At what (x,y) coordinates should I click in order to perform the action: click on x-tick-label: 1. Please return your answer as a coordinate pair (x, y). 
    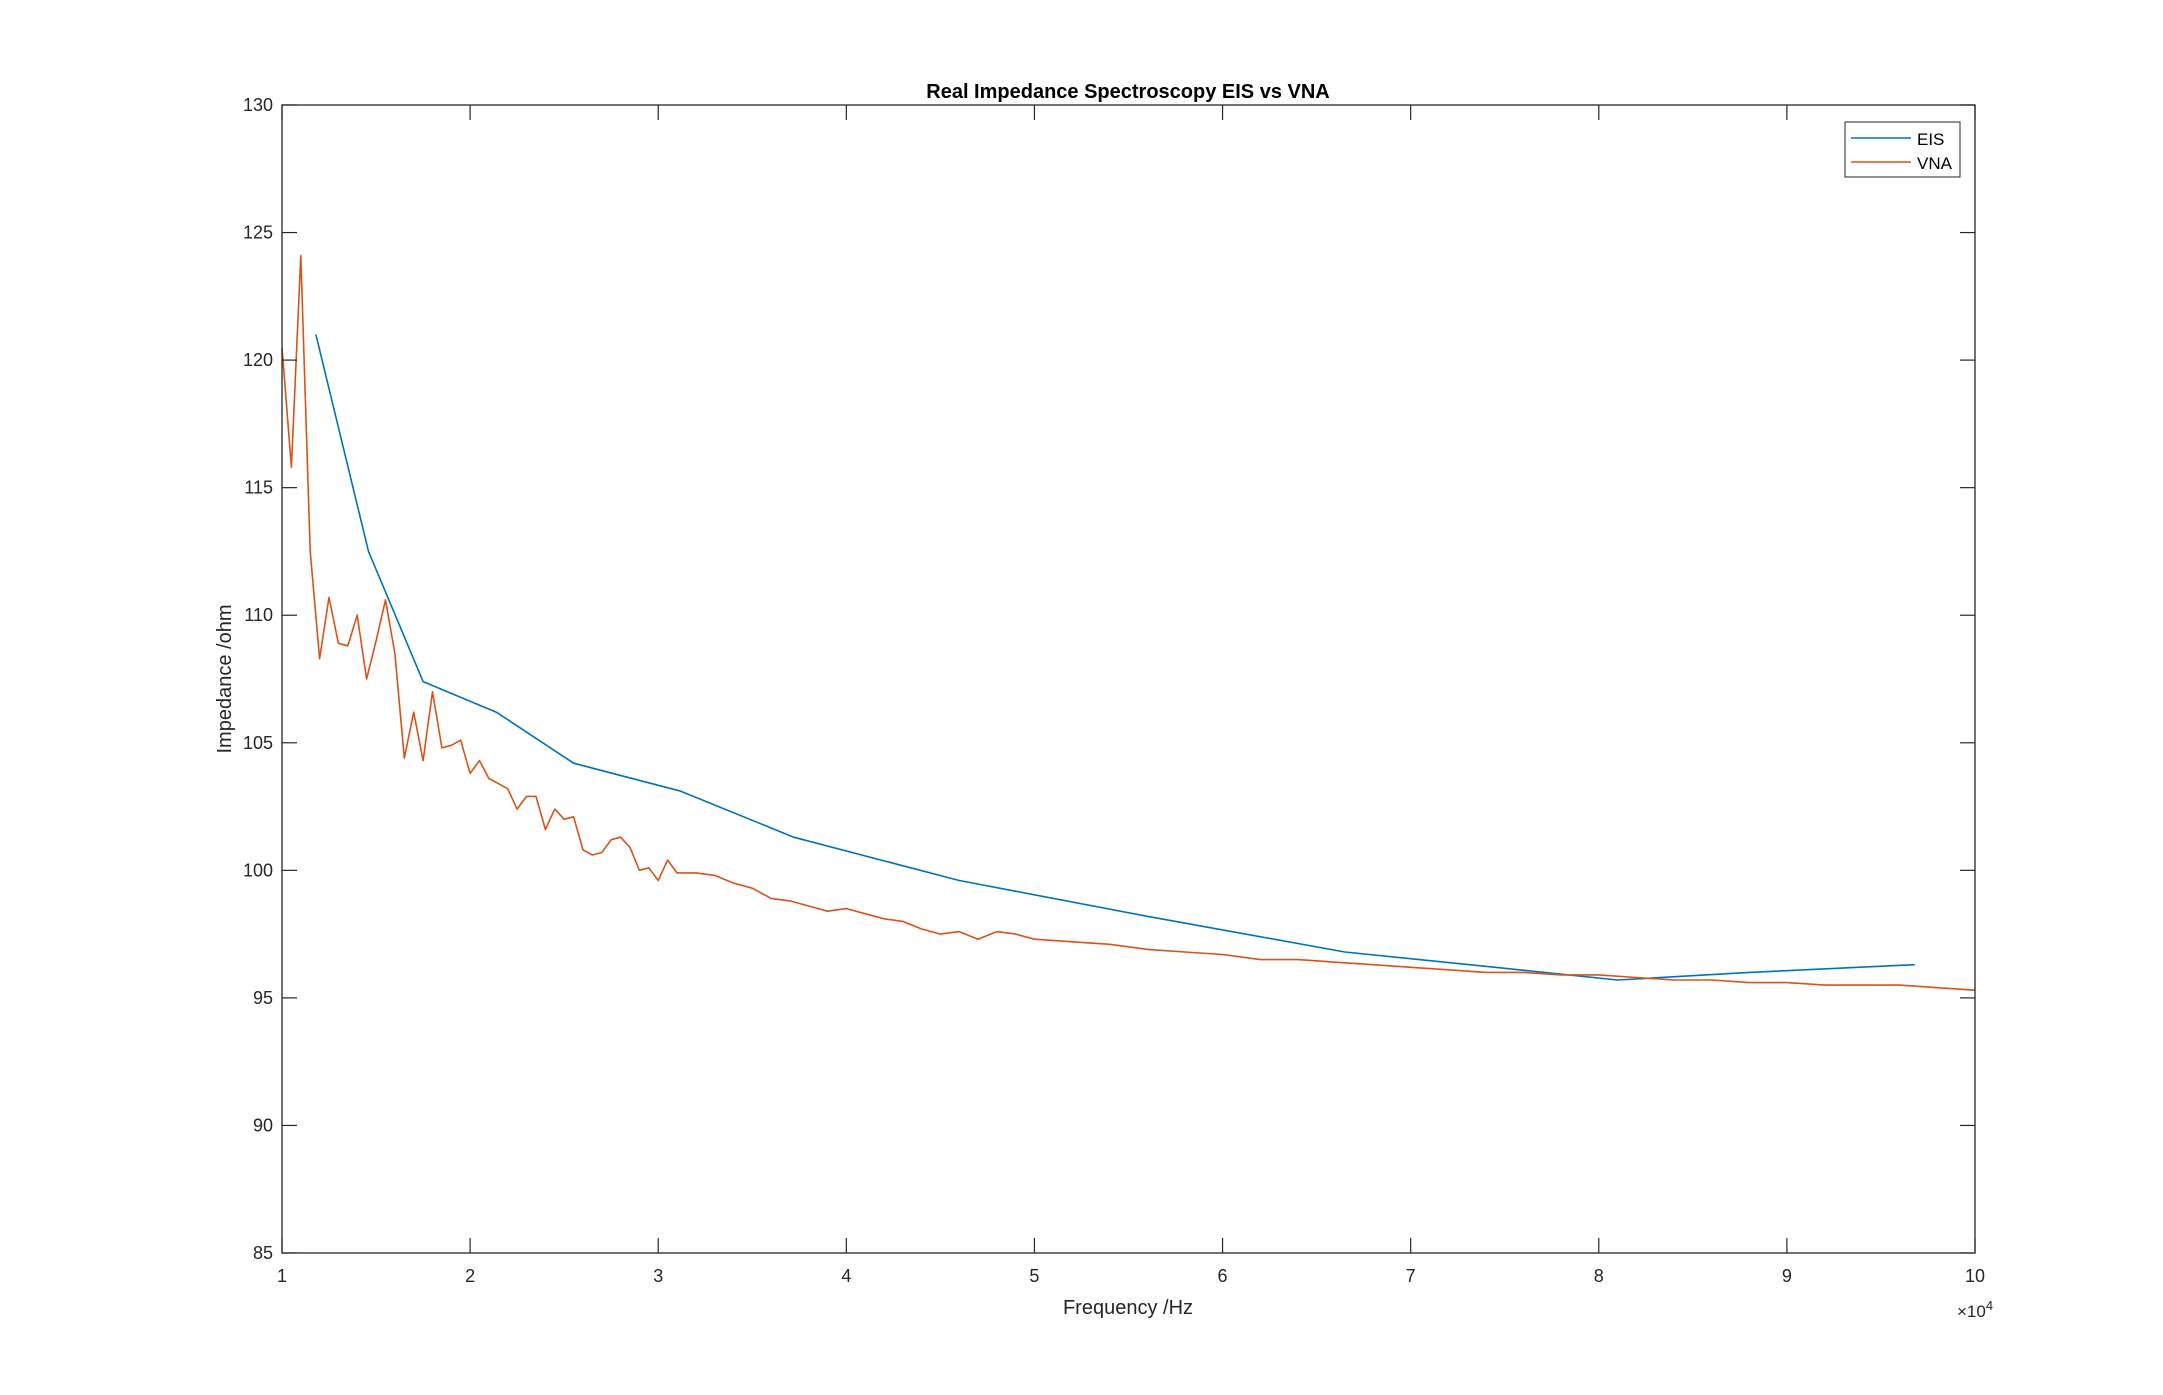
    Looking at the image, I should click on (282, 1276).